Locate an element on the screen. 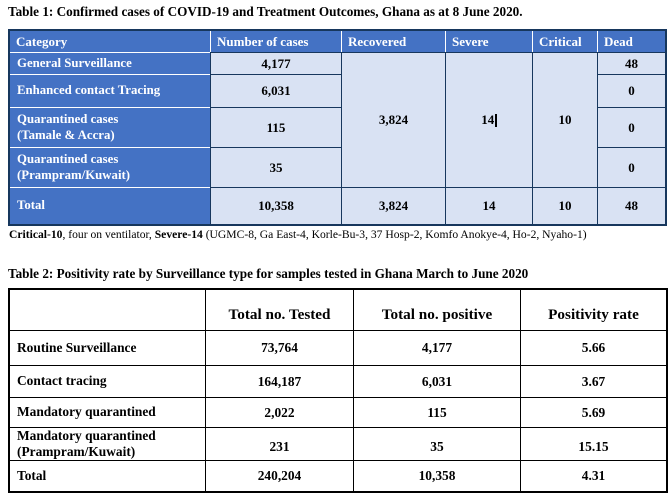  table2-total-positive: 10,358 is located at coordinates (436, 475).